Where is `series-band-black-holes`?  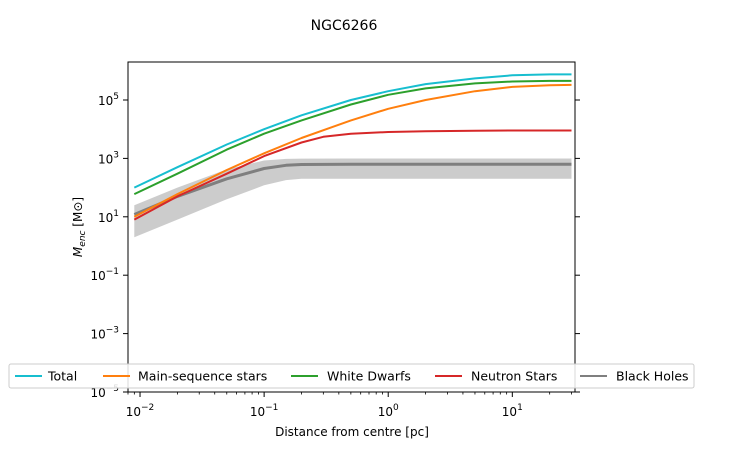 series-band-black-holes is located at coordinates (353, 198).